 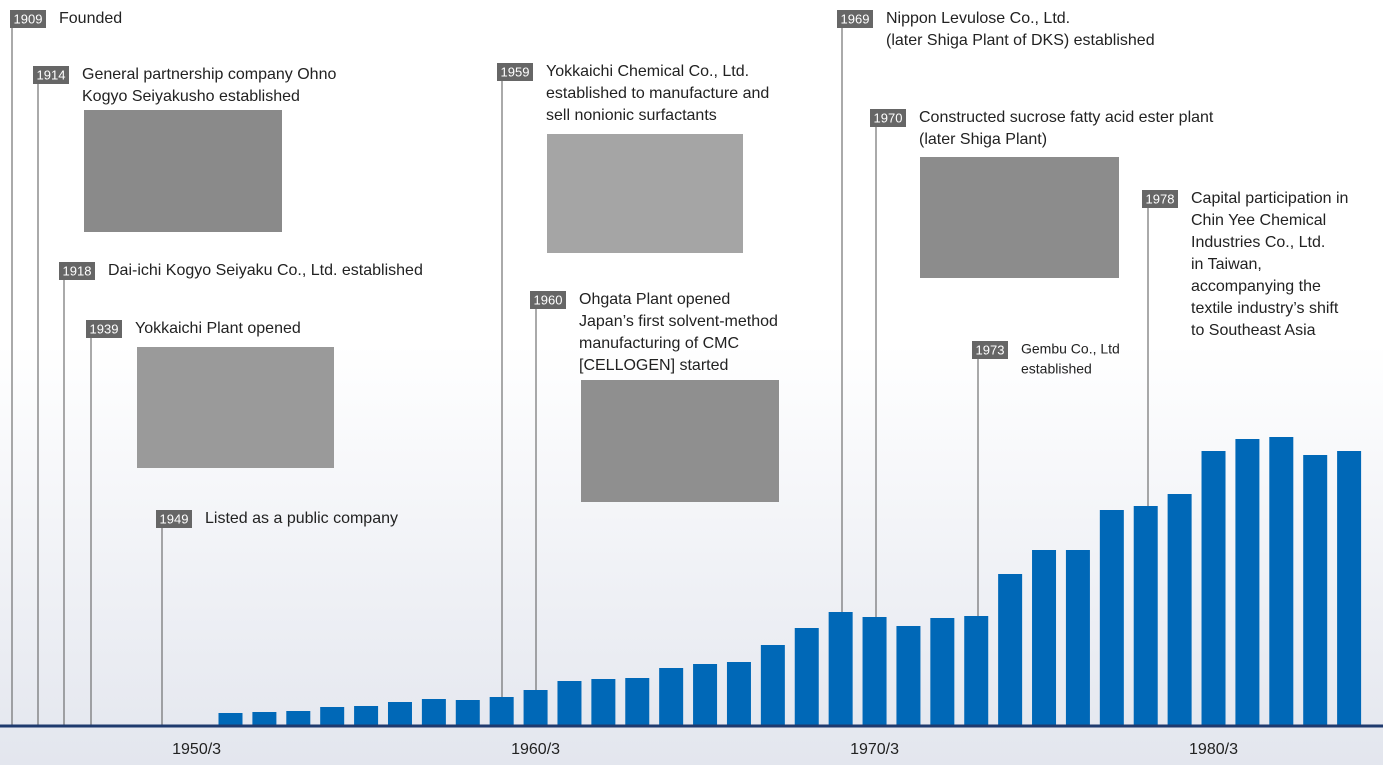 I want to click on event-year: 1960, so click(x=548, y=299).